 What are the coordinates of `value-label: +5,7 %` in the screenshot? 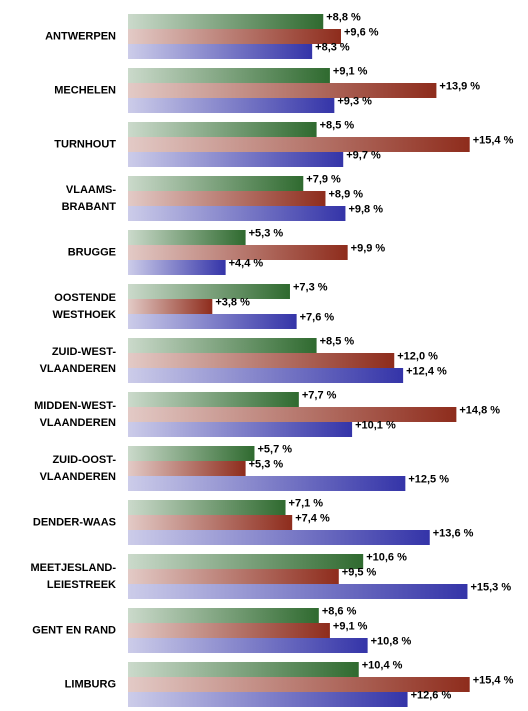 It's located at (274, 449).